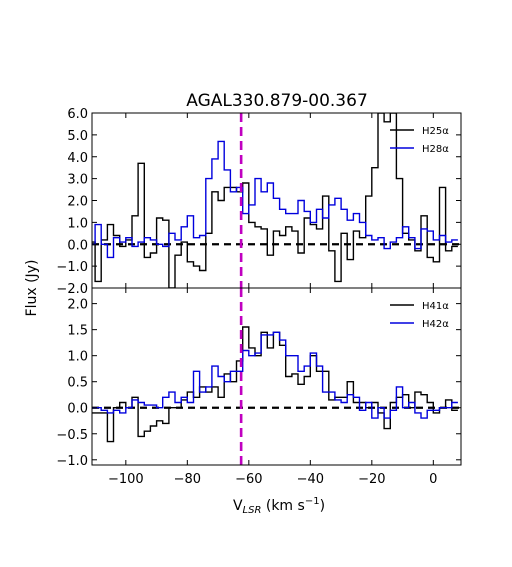 Image resolution: width=512 pixels, height=567 pixels. Describe the element at coordinates (248, 479) in the screenshot. I see `x-tick-label: −60` at that location.